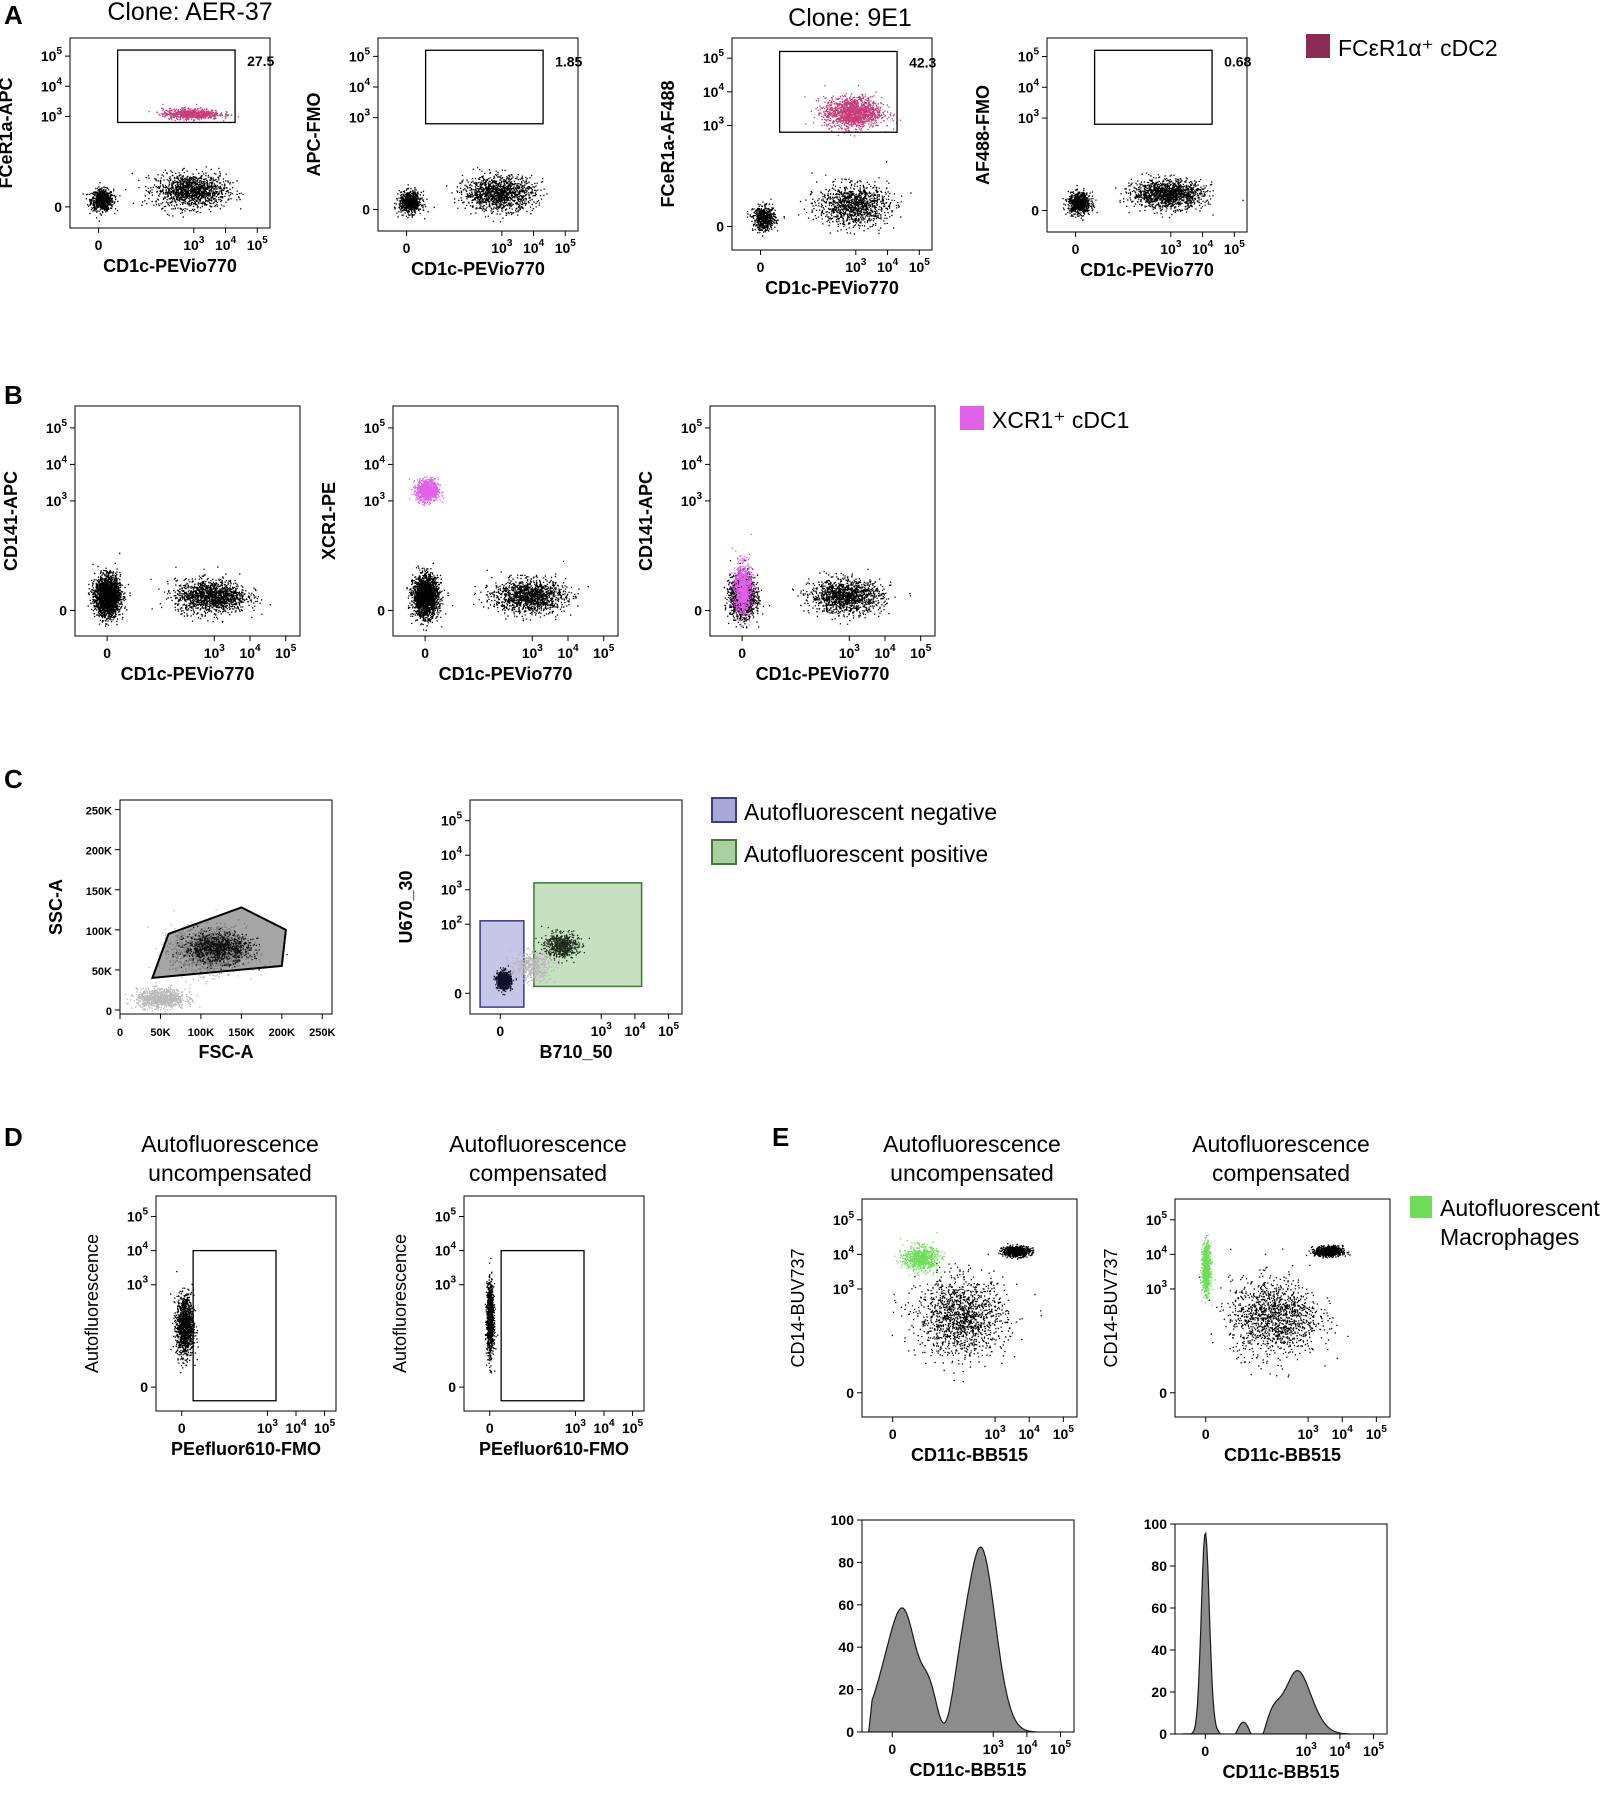 Image resolution: width=1615 pixels, height=1794 pixels. Describe the element at coordinates (1281, 1144) in the screenshot. I see `chart-title-line-1: Autofluorescence` at that location.